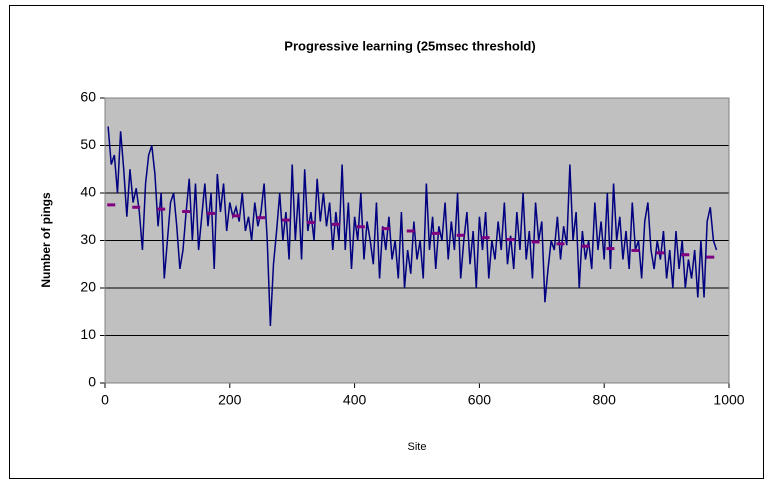 This screenshot has height=482, width=771. I want to click on y-tick-label: 60, so click(88, 97).